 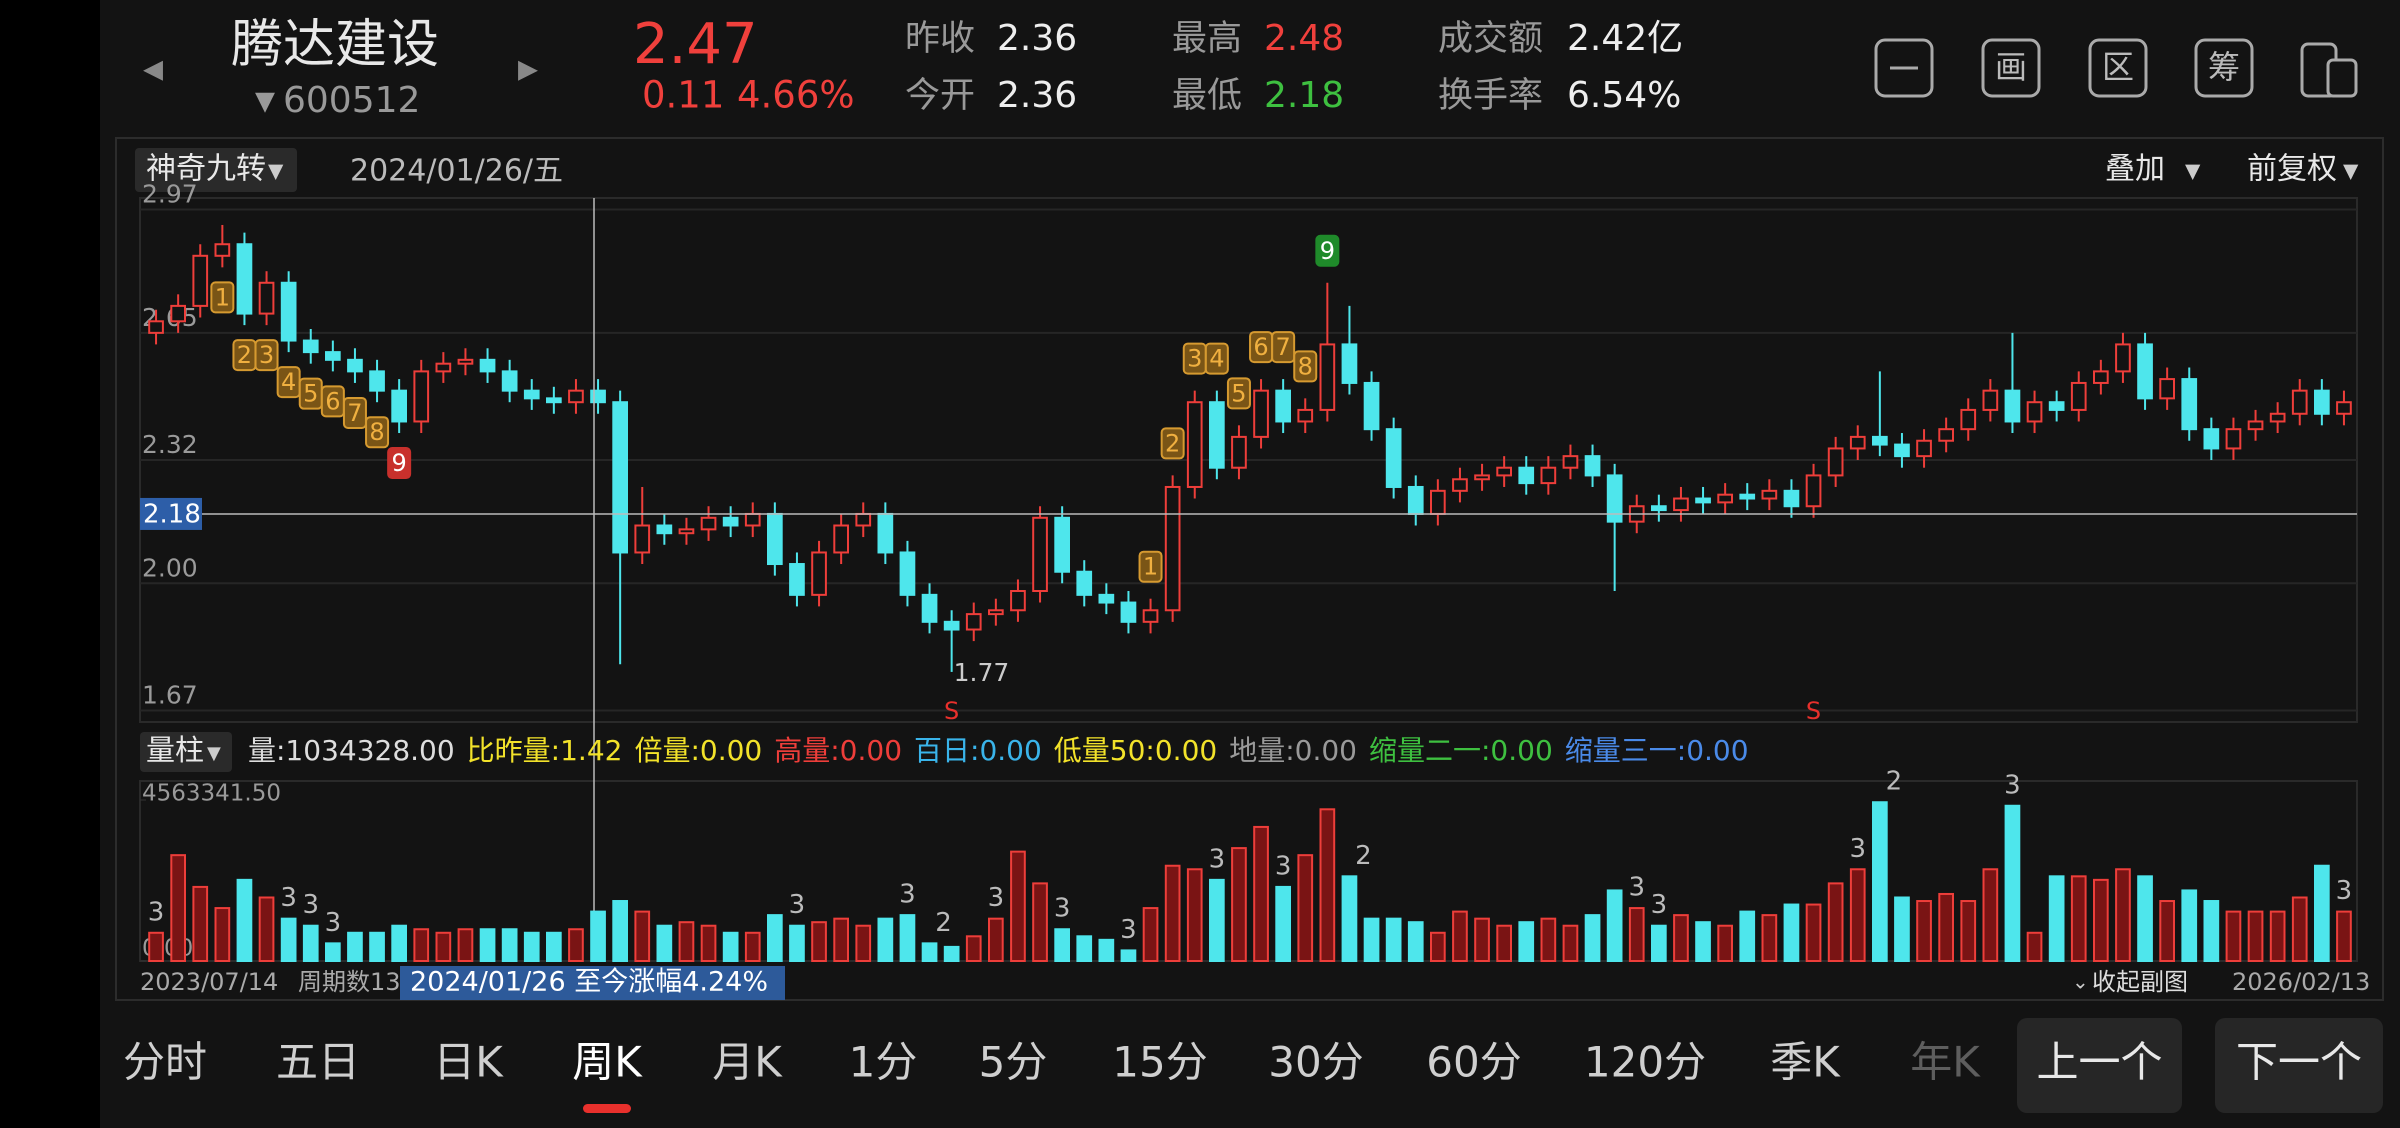 What do you see at coordinates (951, 711) in the screenshot?
I see `signal-marker: S` at bounding box center [951, 711].